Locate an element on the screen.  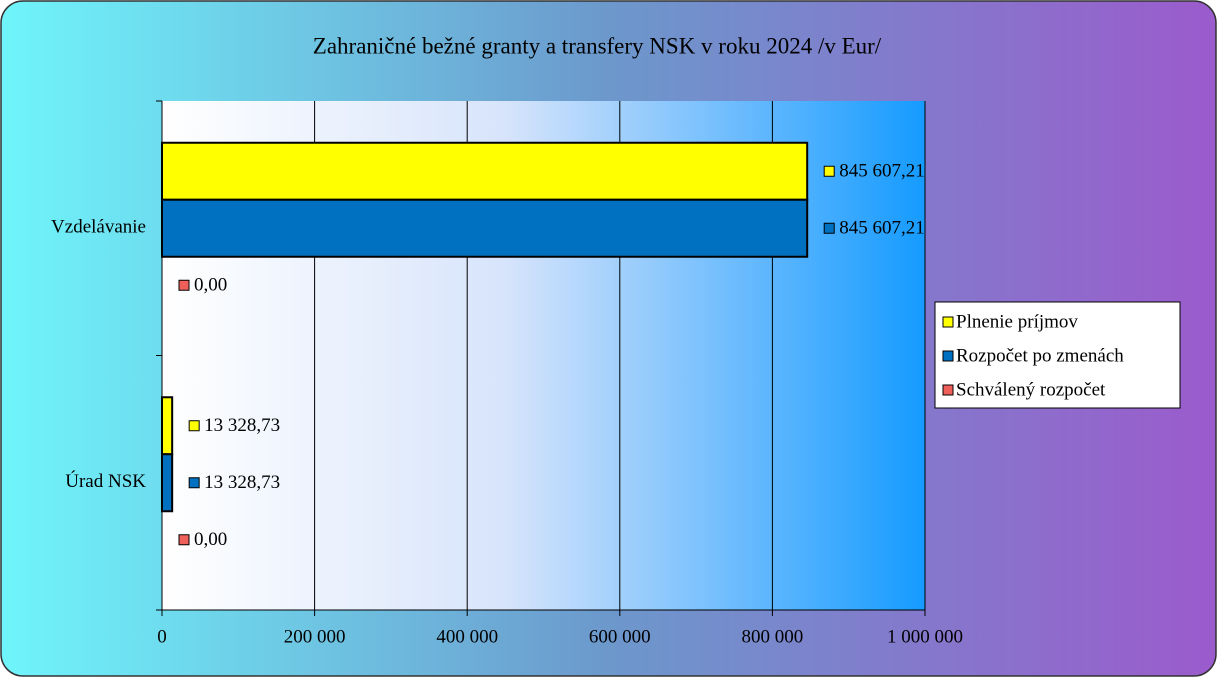
y-tick-label: Úrad NSK is located at coordinates (105, 481).